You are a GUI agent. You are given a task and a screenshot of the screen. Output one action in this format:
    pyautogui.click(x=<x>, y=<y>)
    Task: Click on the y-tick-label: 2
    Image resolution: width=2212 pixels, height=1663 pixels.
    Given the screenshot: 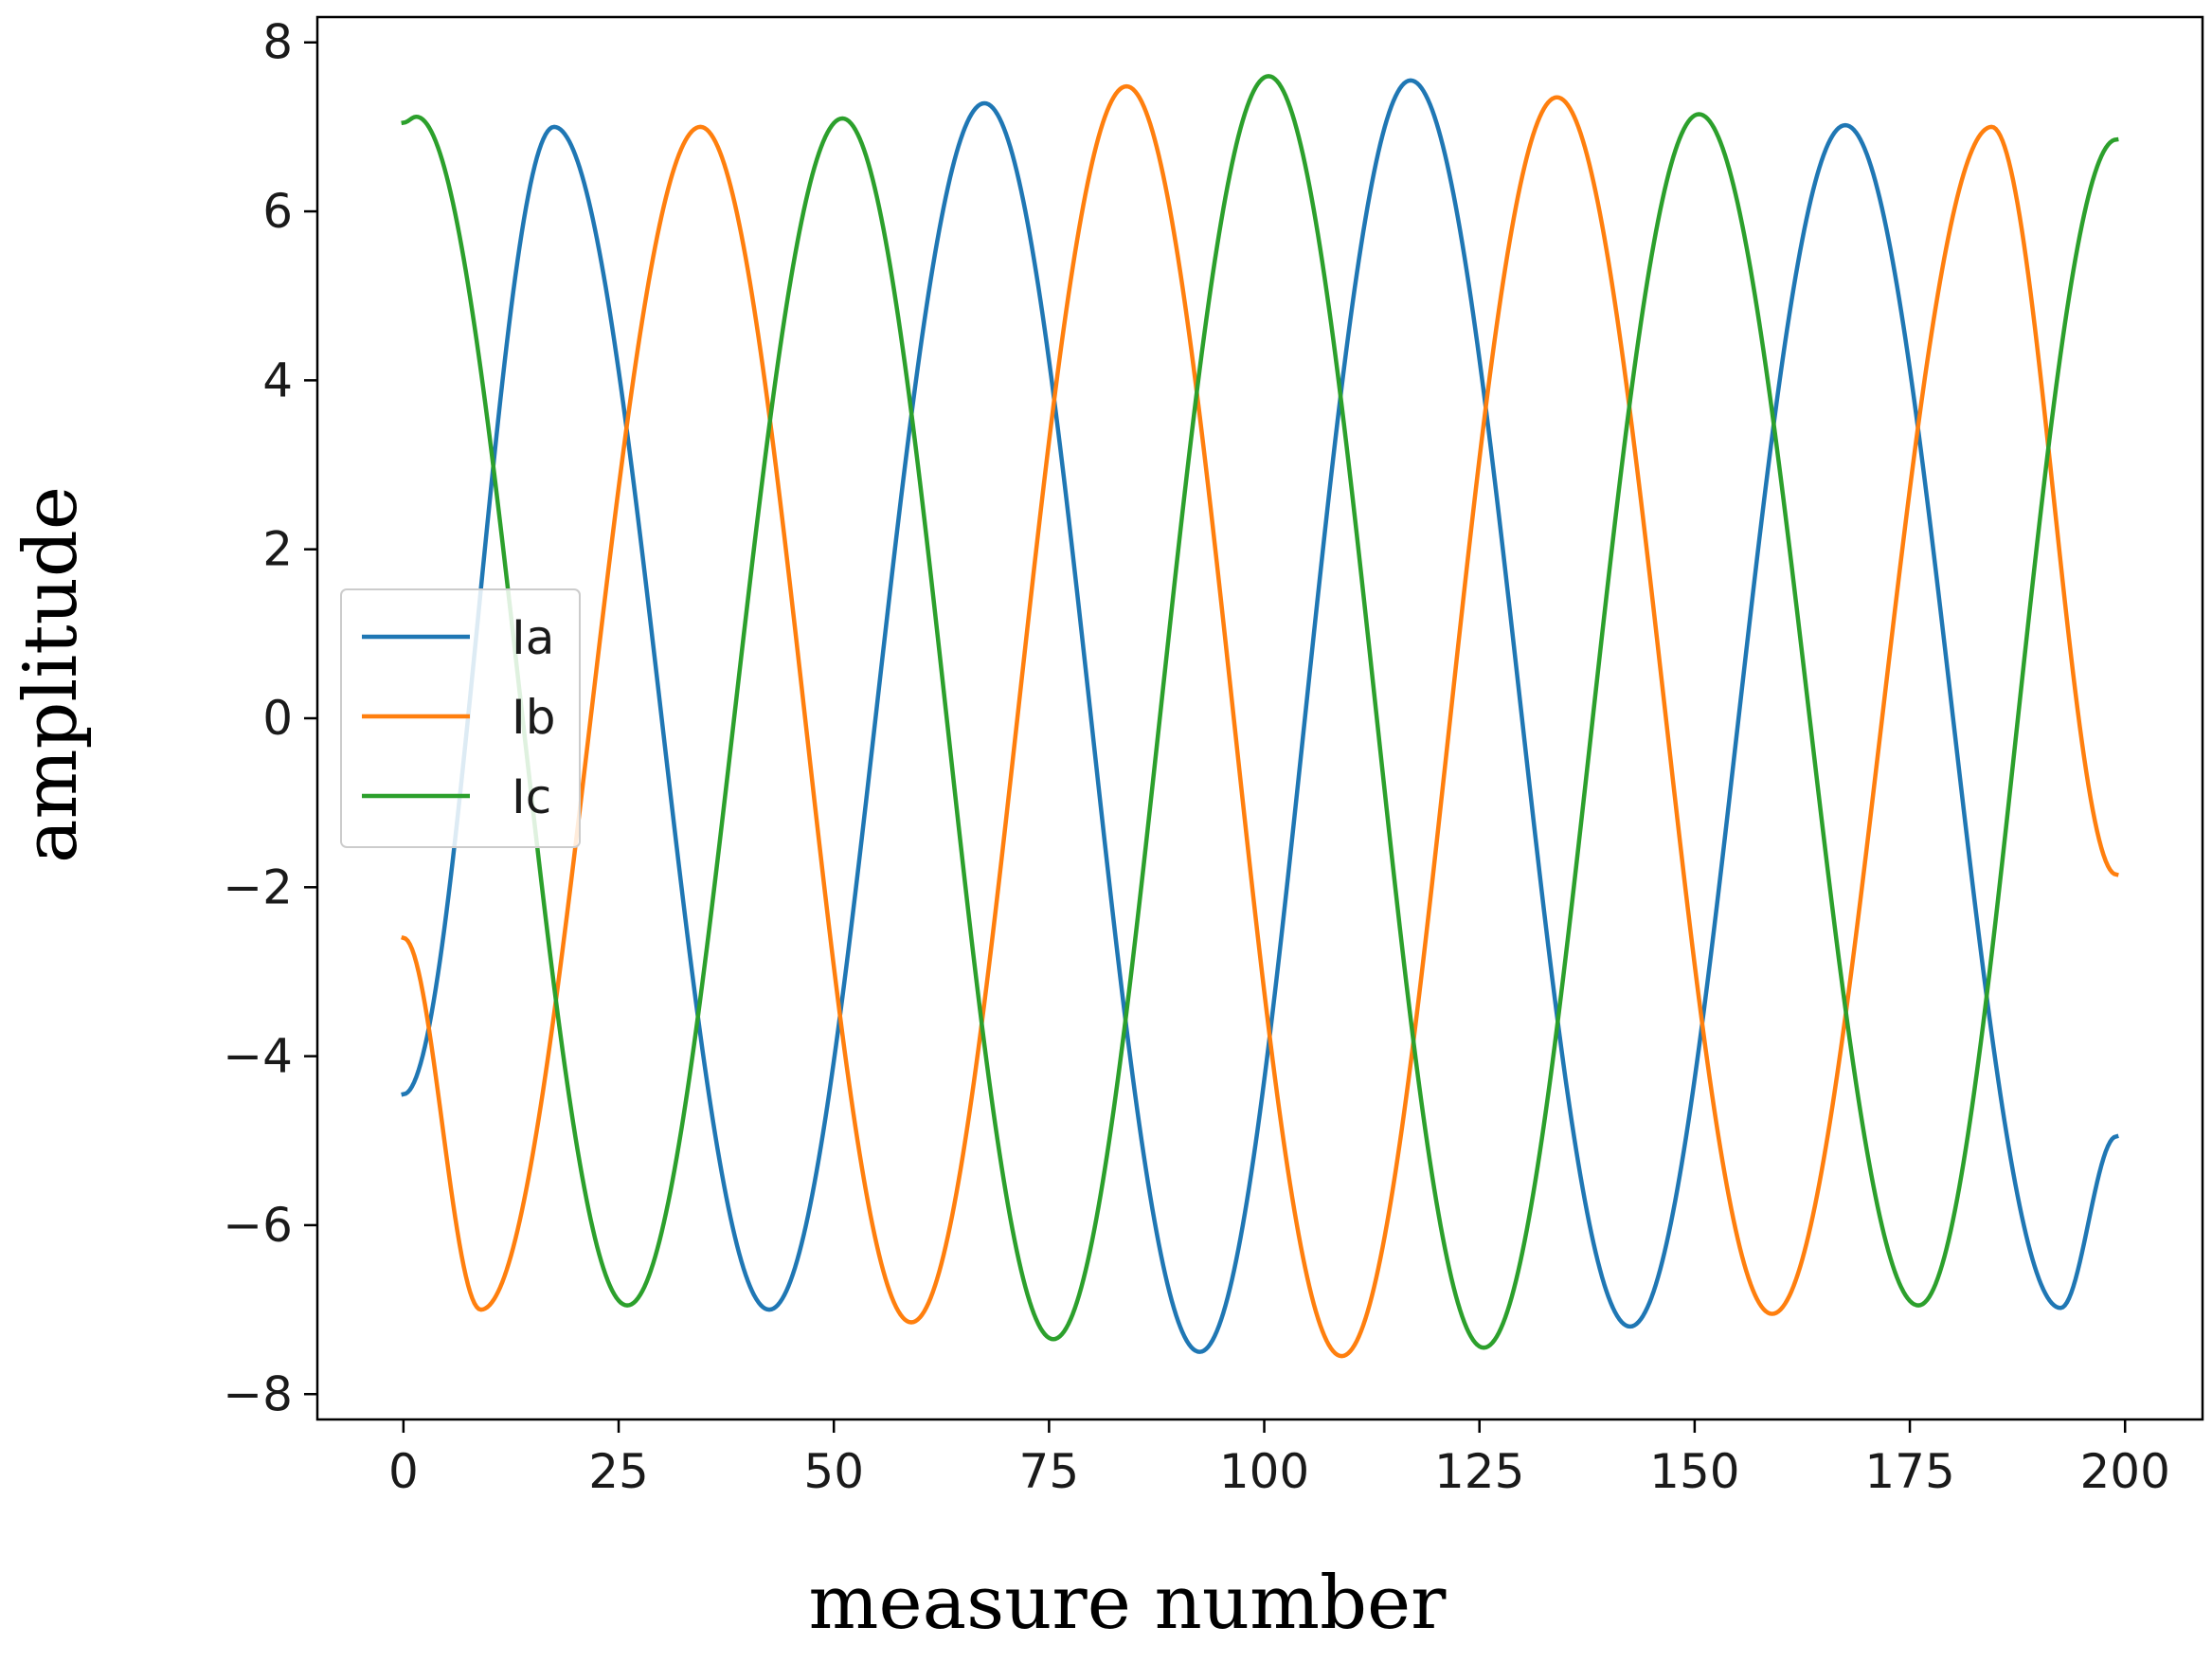 What is the action you would take?
    pyautogui.click(x=277, y=549)
    